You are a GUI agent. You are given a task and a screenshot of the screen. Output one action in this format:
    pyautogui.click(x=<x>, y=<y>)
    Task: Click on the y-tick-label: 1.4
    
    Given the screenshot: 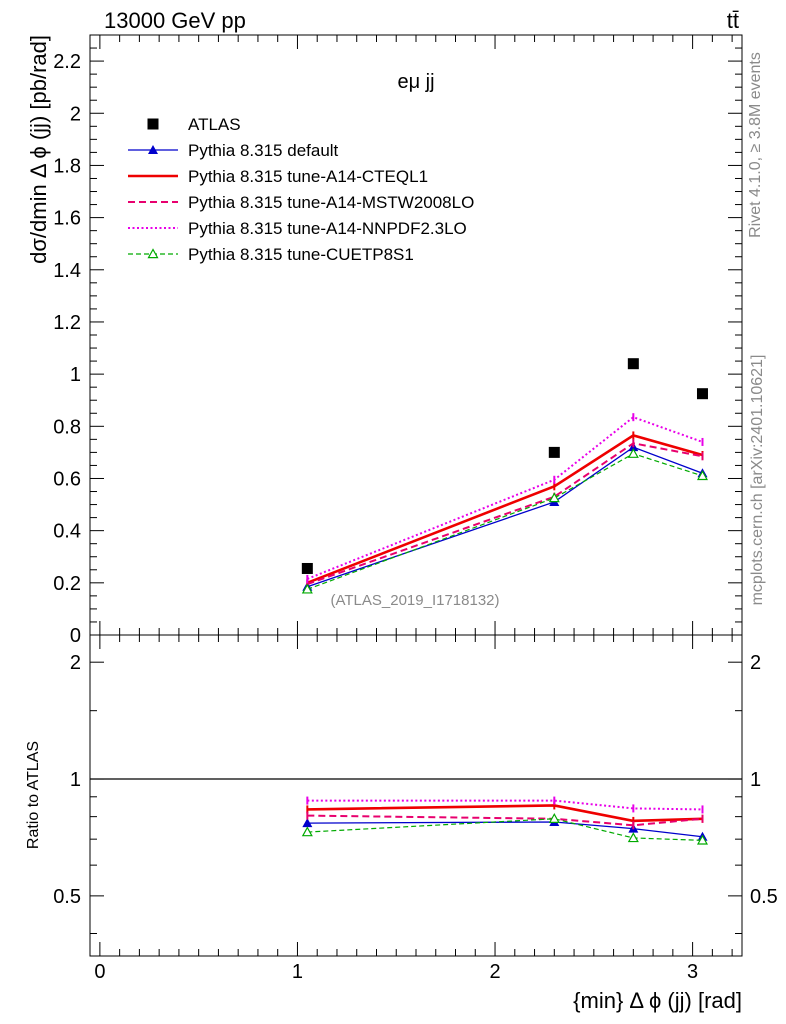 What is the action you would take?
    pyautogui.click(x=67, y=271)
    